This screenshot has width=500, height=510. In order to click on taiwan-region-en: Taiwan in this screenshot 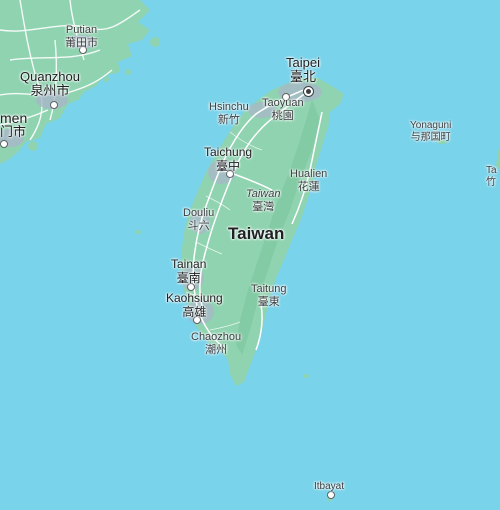, I will do `click(263, 194)`.